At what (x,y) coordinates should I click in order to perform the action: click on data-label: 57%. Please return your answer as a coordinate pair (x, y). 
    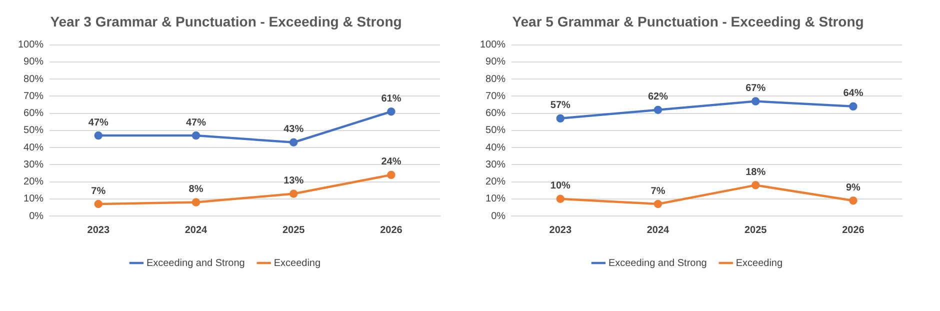
    Looking at the image, I should click on (560, 106).